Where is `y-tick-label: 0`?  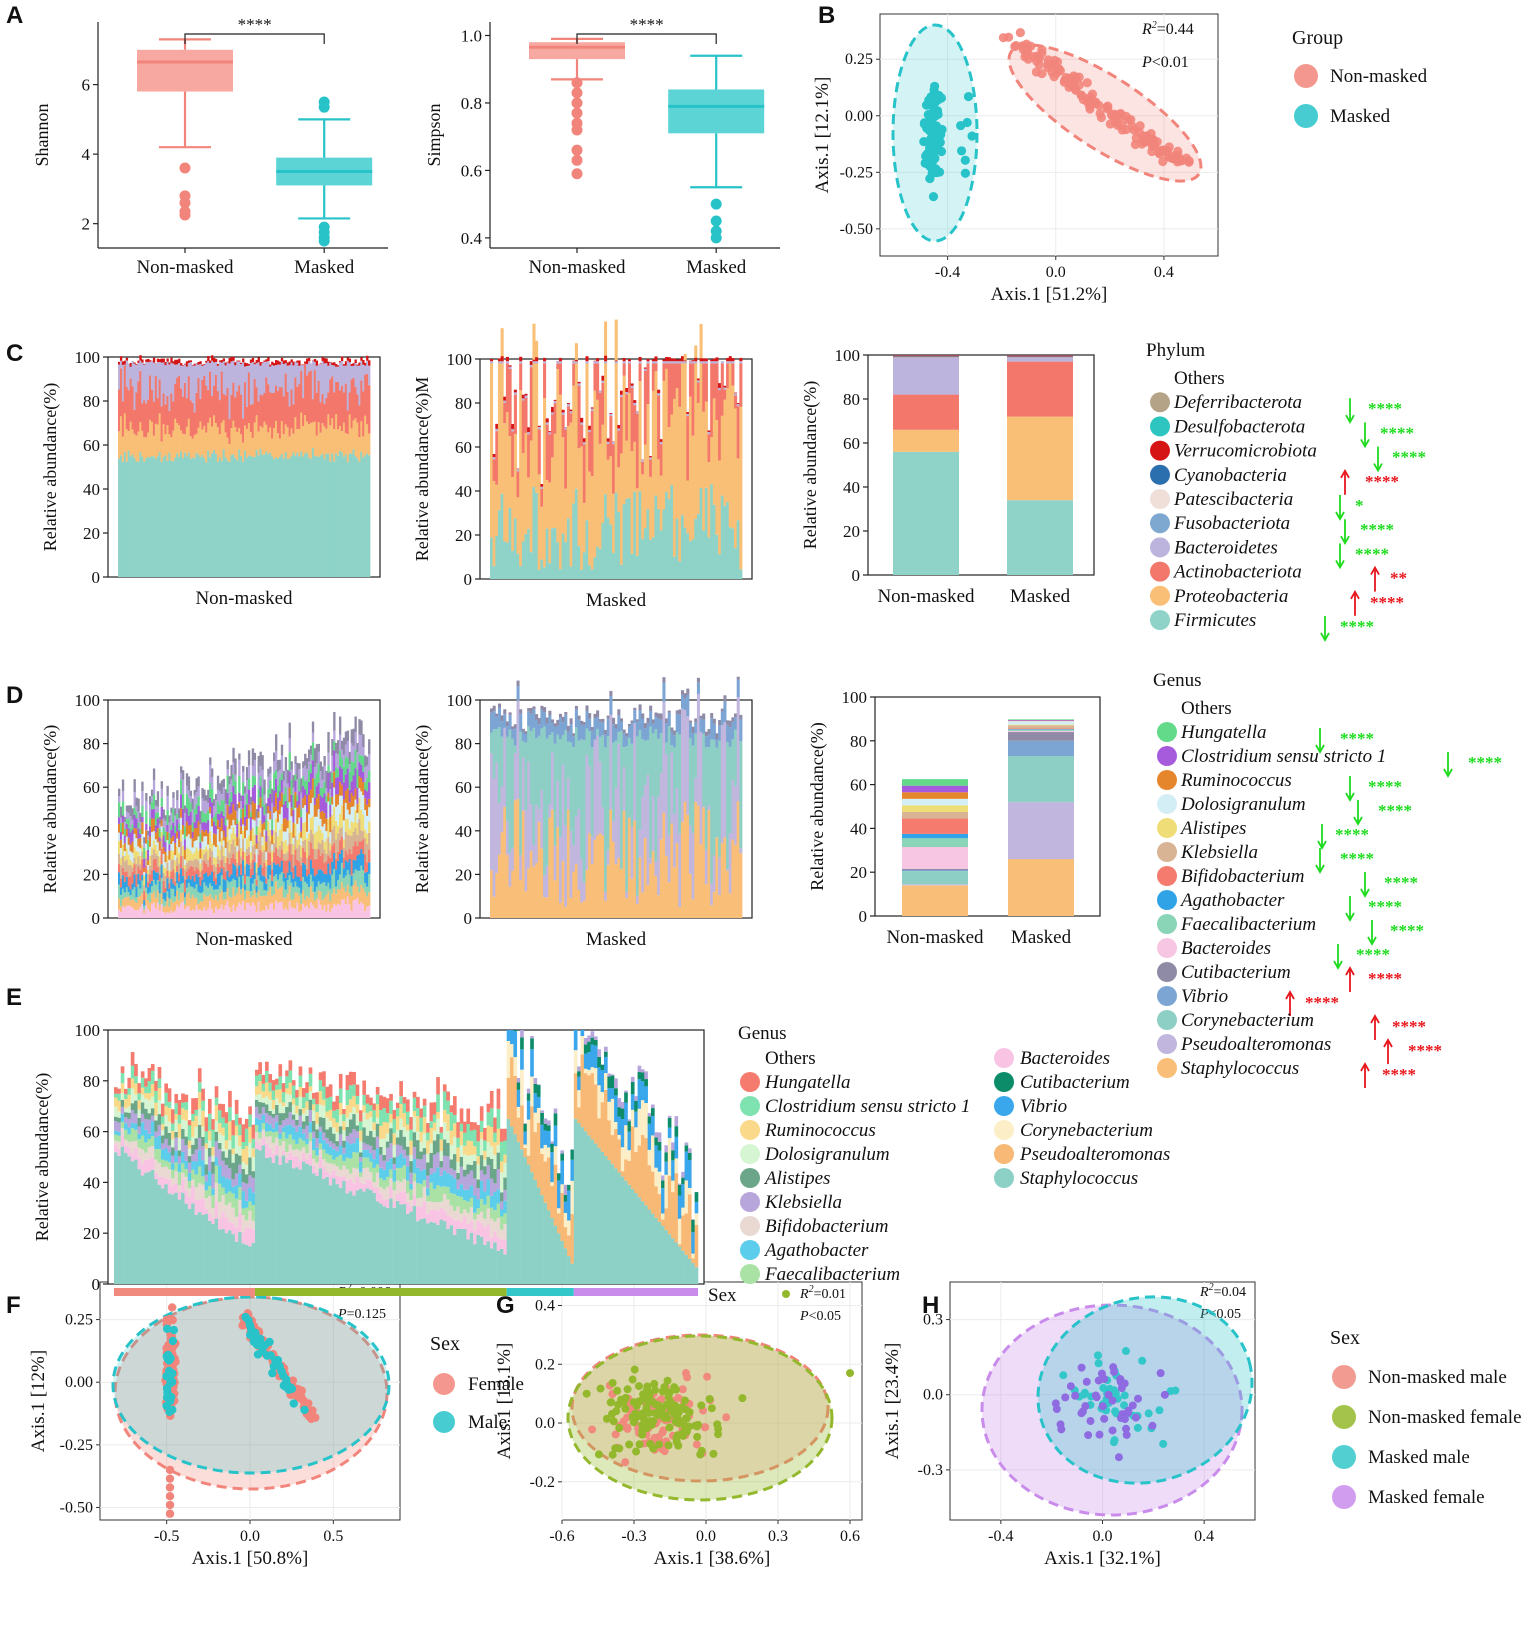
y-tick-label: 0 is located at coordinates (468, 579).